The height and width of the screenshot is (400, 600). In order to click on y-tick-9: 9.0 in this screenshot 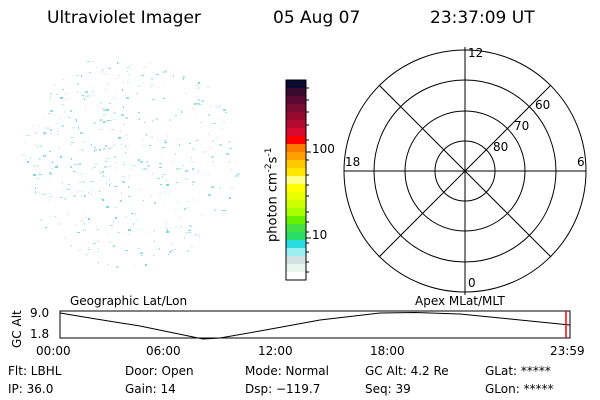, I will do `click(40, 313)`.